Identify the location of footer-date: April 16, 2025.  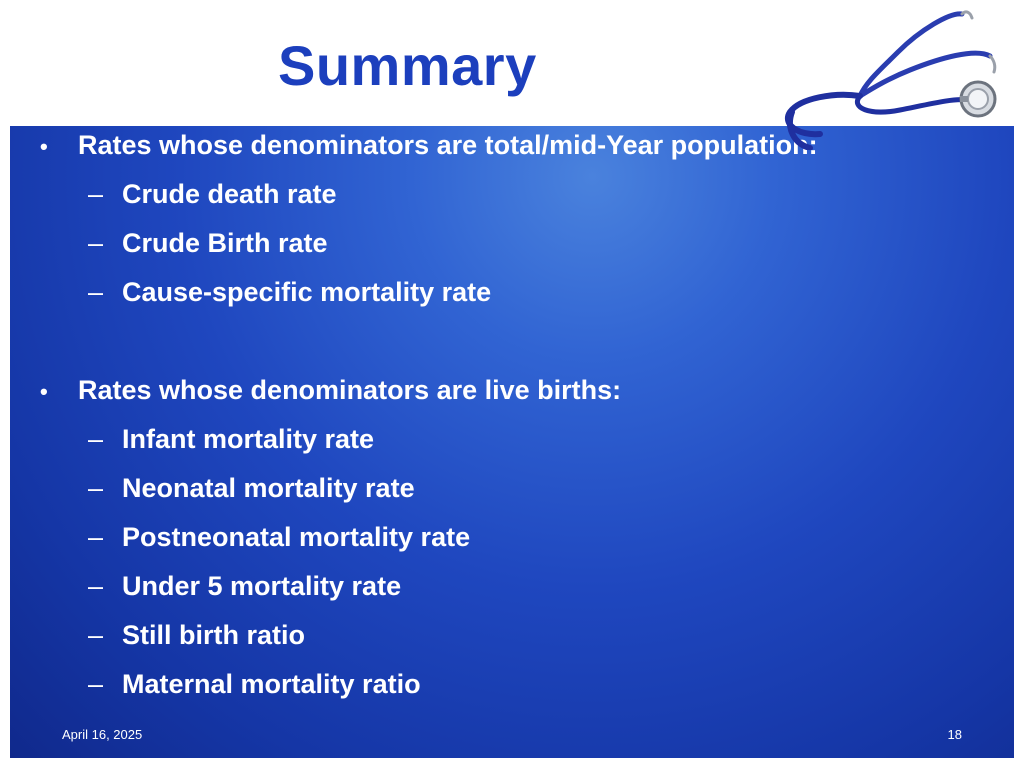
(102, 734).